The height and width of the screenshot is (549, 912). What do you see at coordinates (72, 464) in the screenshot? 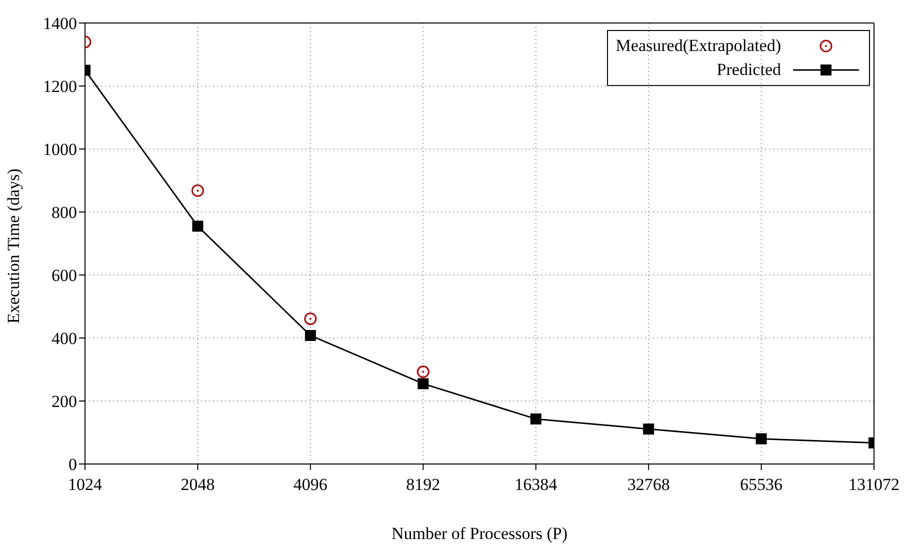
I see `y-tick-label: 0` at bounding box center [72, 464].